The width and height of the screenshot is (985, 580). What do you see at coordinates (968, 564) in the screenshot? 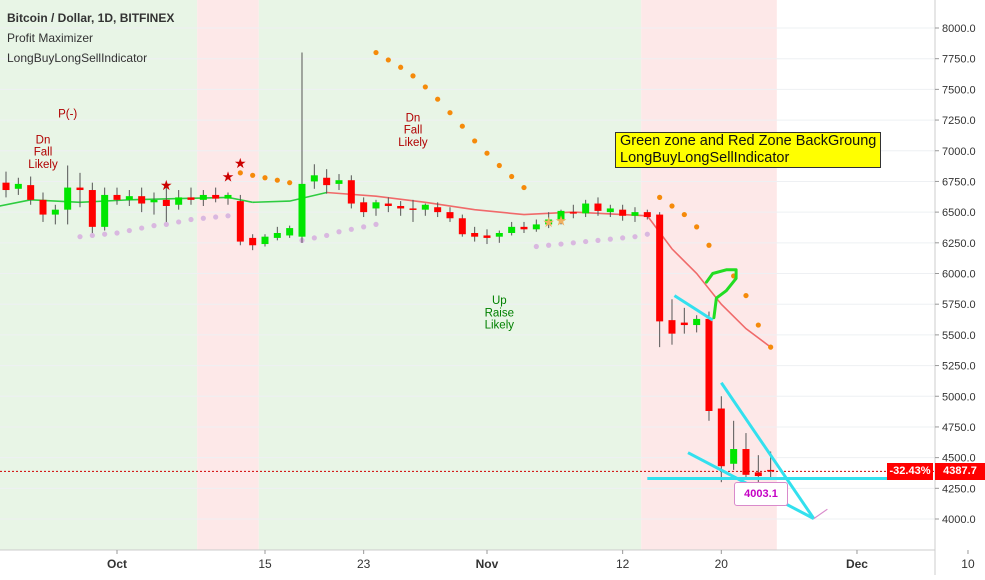
I see `x-tick-label: 10` at bounding box center [968, 564].